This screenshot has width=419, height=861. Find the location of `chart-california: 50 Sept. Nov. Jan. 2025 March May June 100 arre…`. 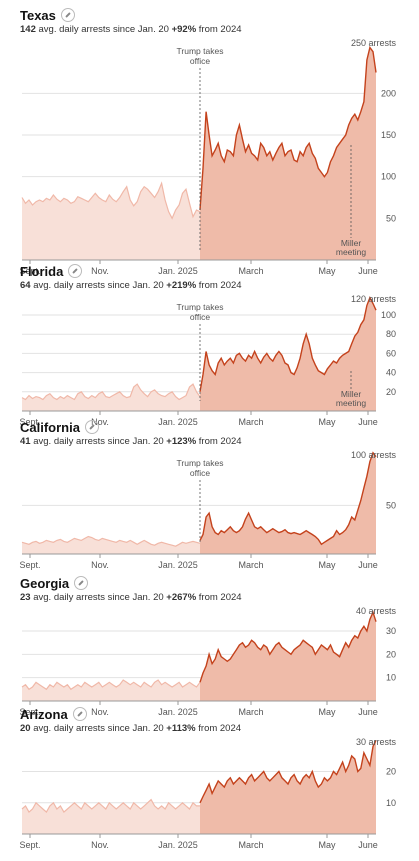

chart-california: 50 Sept. Nov. Jan. 2025 March May June 100 arre… is located at coordinates (207, 510).